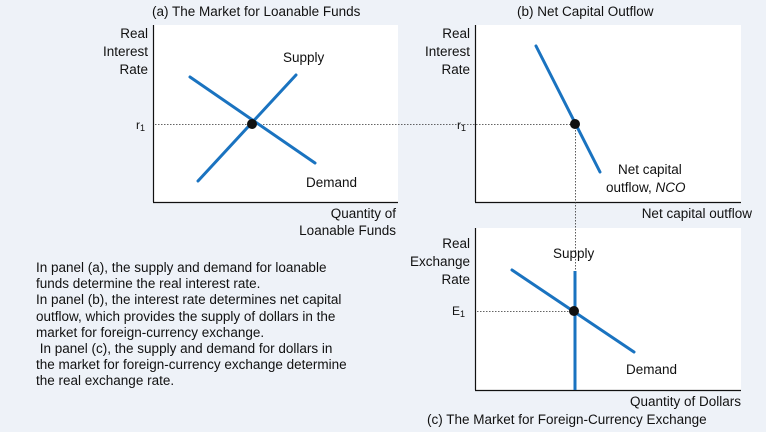 This screenshot has width=766, height=432. Describe the element at coordinates (568, 109) in the screenshot. I see `nco-curve` at that location.